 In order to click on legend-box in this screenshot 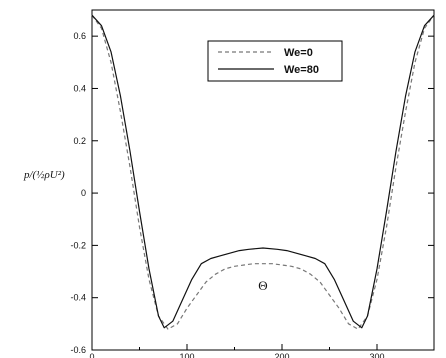, I will do `click(275, 61)`.